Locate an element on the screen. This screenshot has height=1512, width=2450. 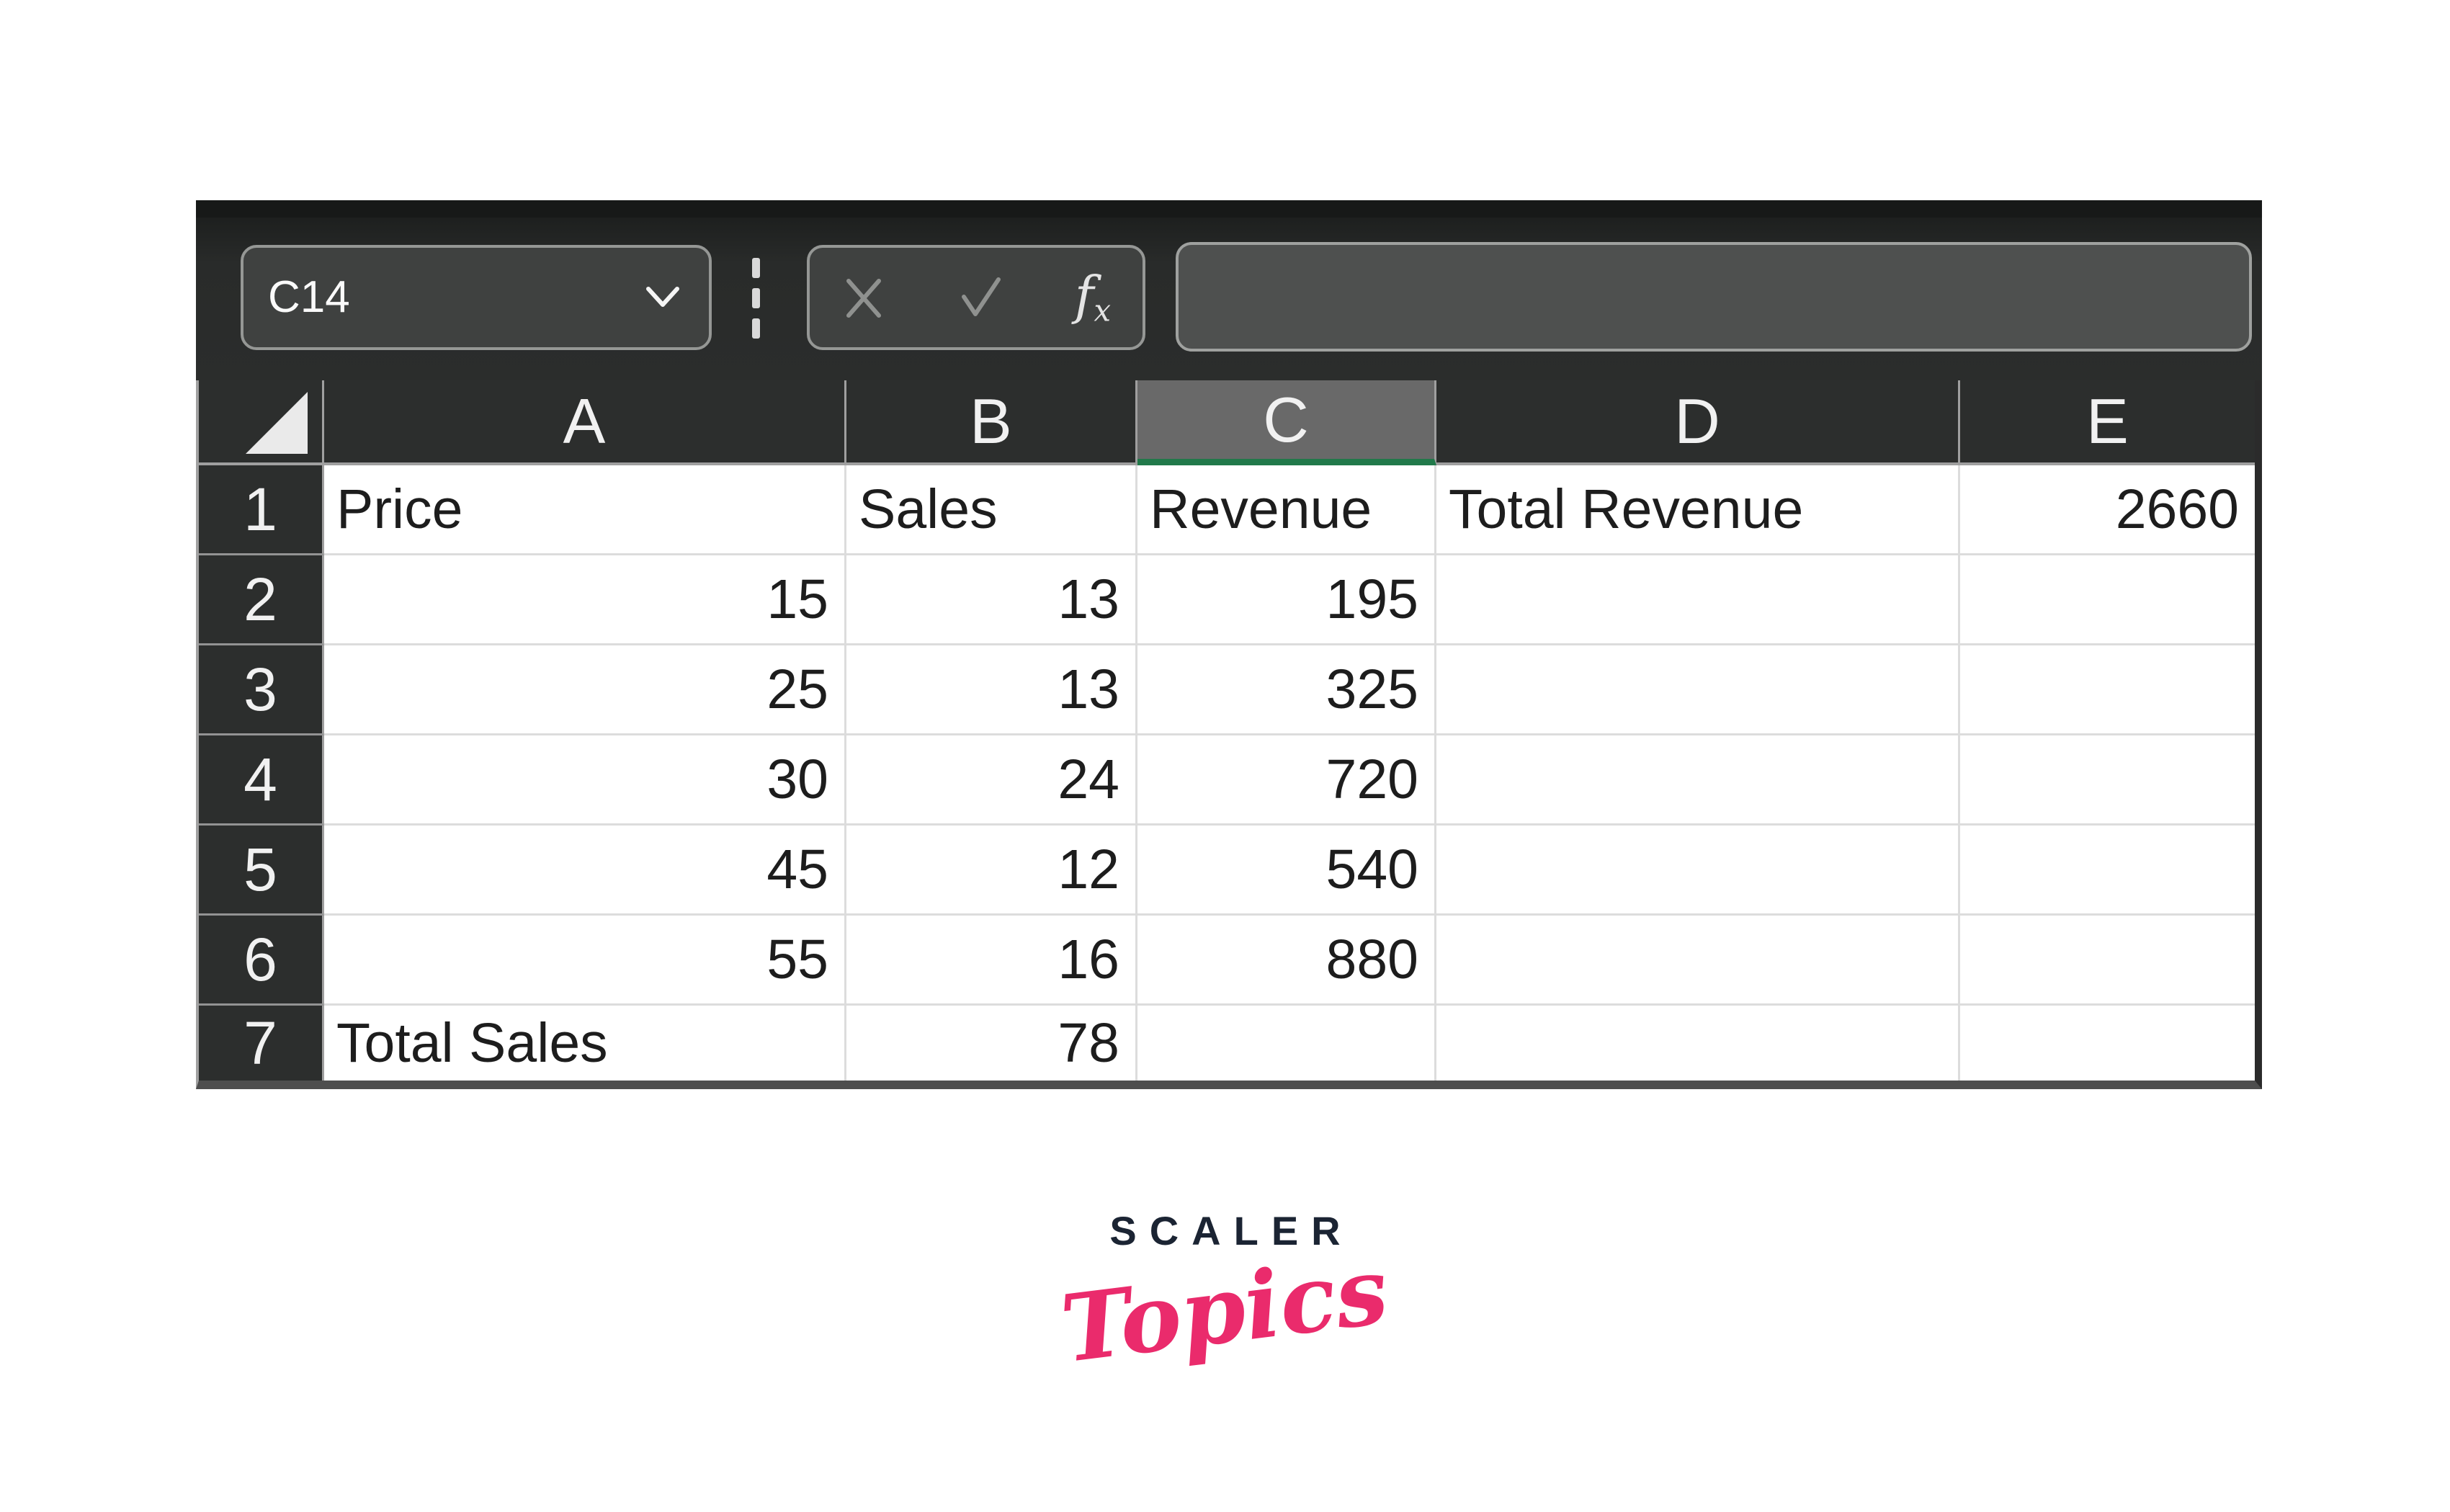
cell-e6 is located at coordinates (2107, 961).